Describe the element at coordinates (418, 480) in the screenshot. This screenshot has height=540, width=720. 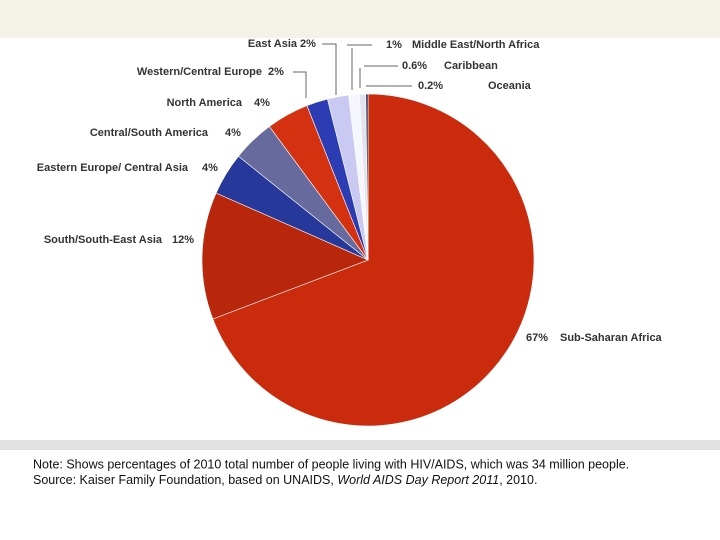
I see `source-report: World AIDS Day Report 2011` at that location.